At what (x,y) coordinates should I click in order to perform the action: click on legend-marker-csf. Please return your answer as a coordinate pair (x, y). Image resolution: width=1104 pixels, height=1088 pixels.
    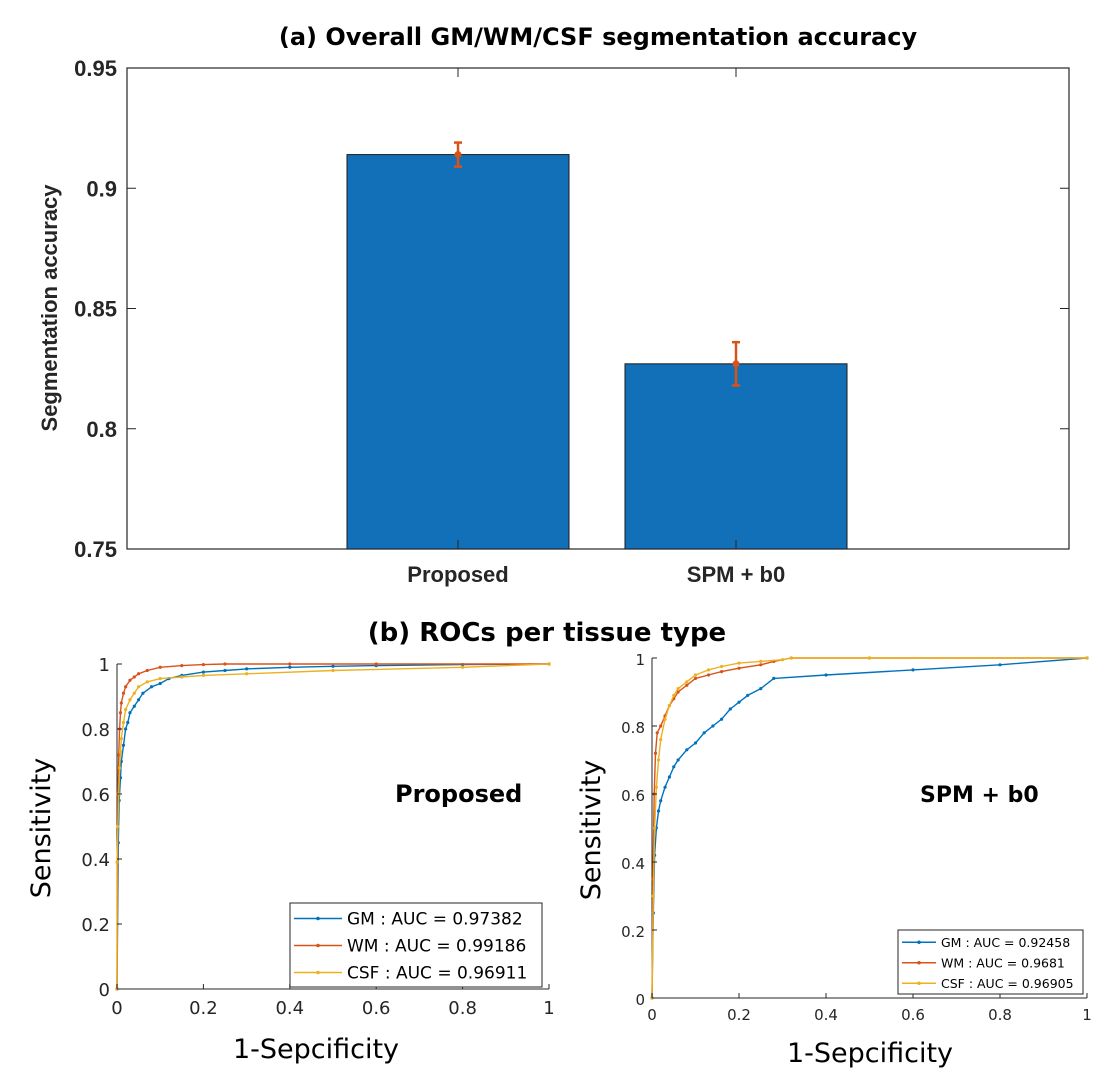
    Looking at the image, I should click on (919, 983).